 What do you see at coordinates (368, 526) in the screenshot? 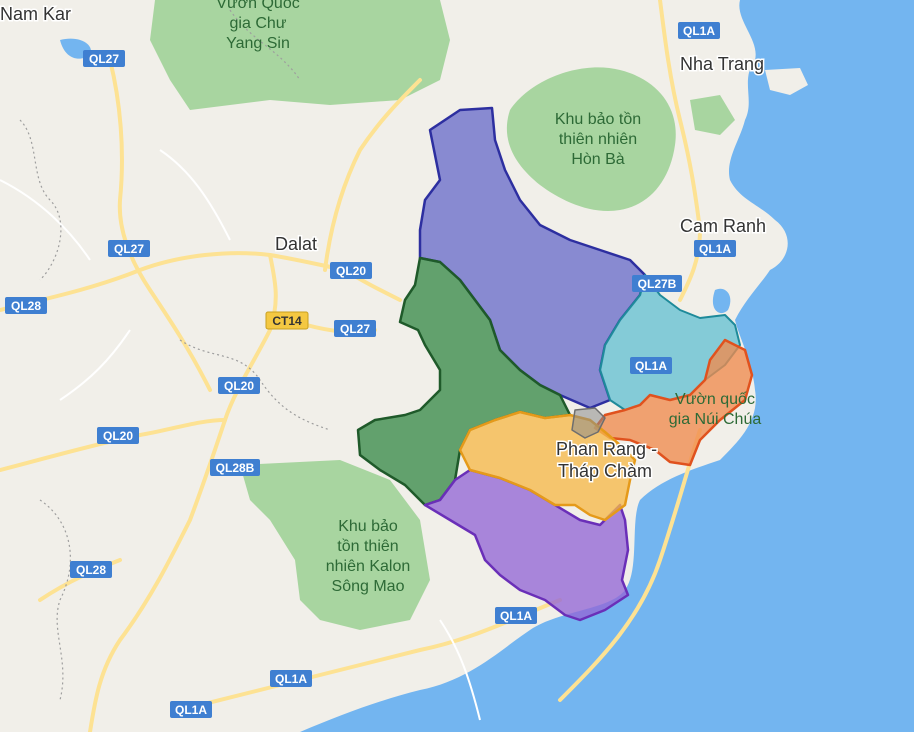
I see `label-park-kalon-1: Khu bảo` at bounding box center [368, 526].